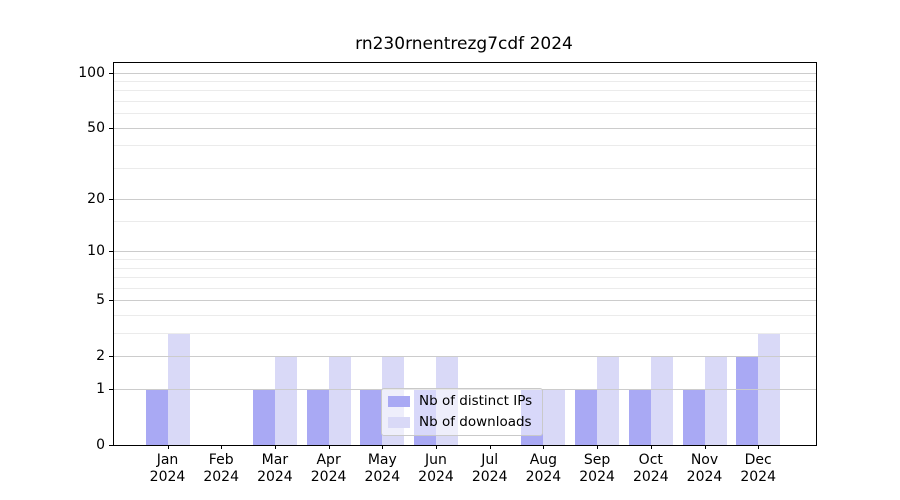  Describe the element at coordinates (598, 447) in the screenshot. I see `x-tick-mark-sep` at that location.